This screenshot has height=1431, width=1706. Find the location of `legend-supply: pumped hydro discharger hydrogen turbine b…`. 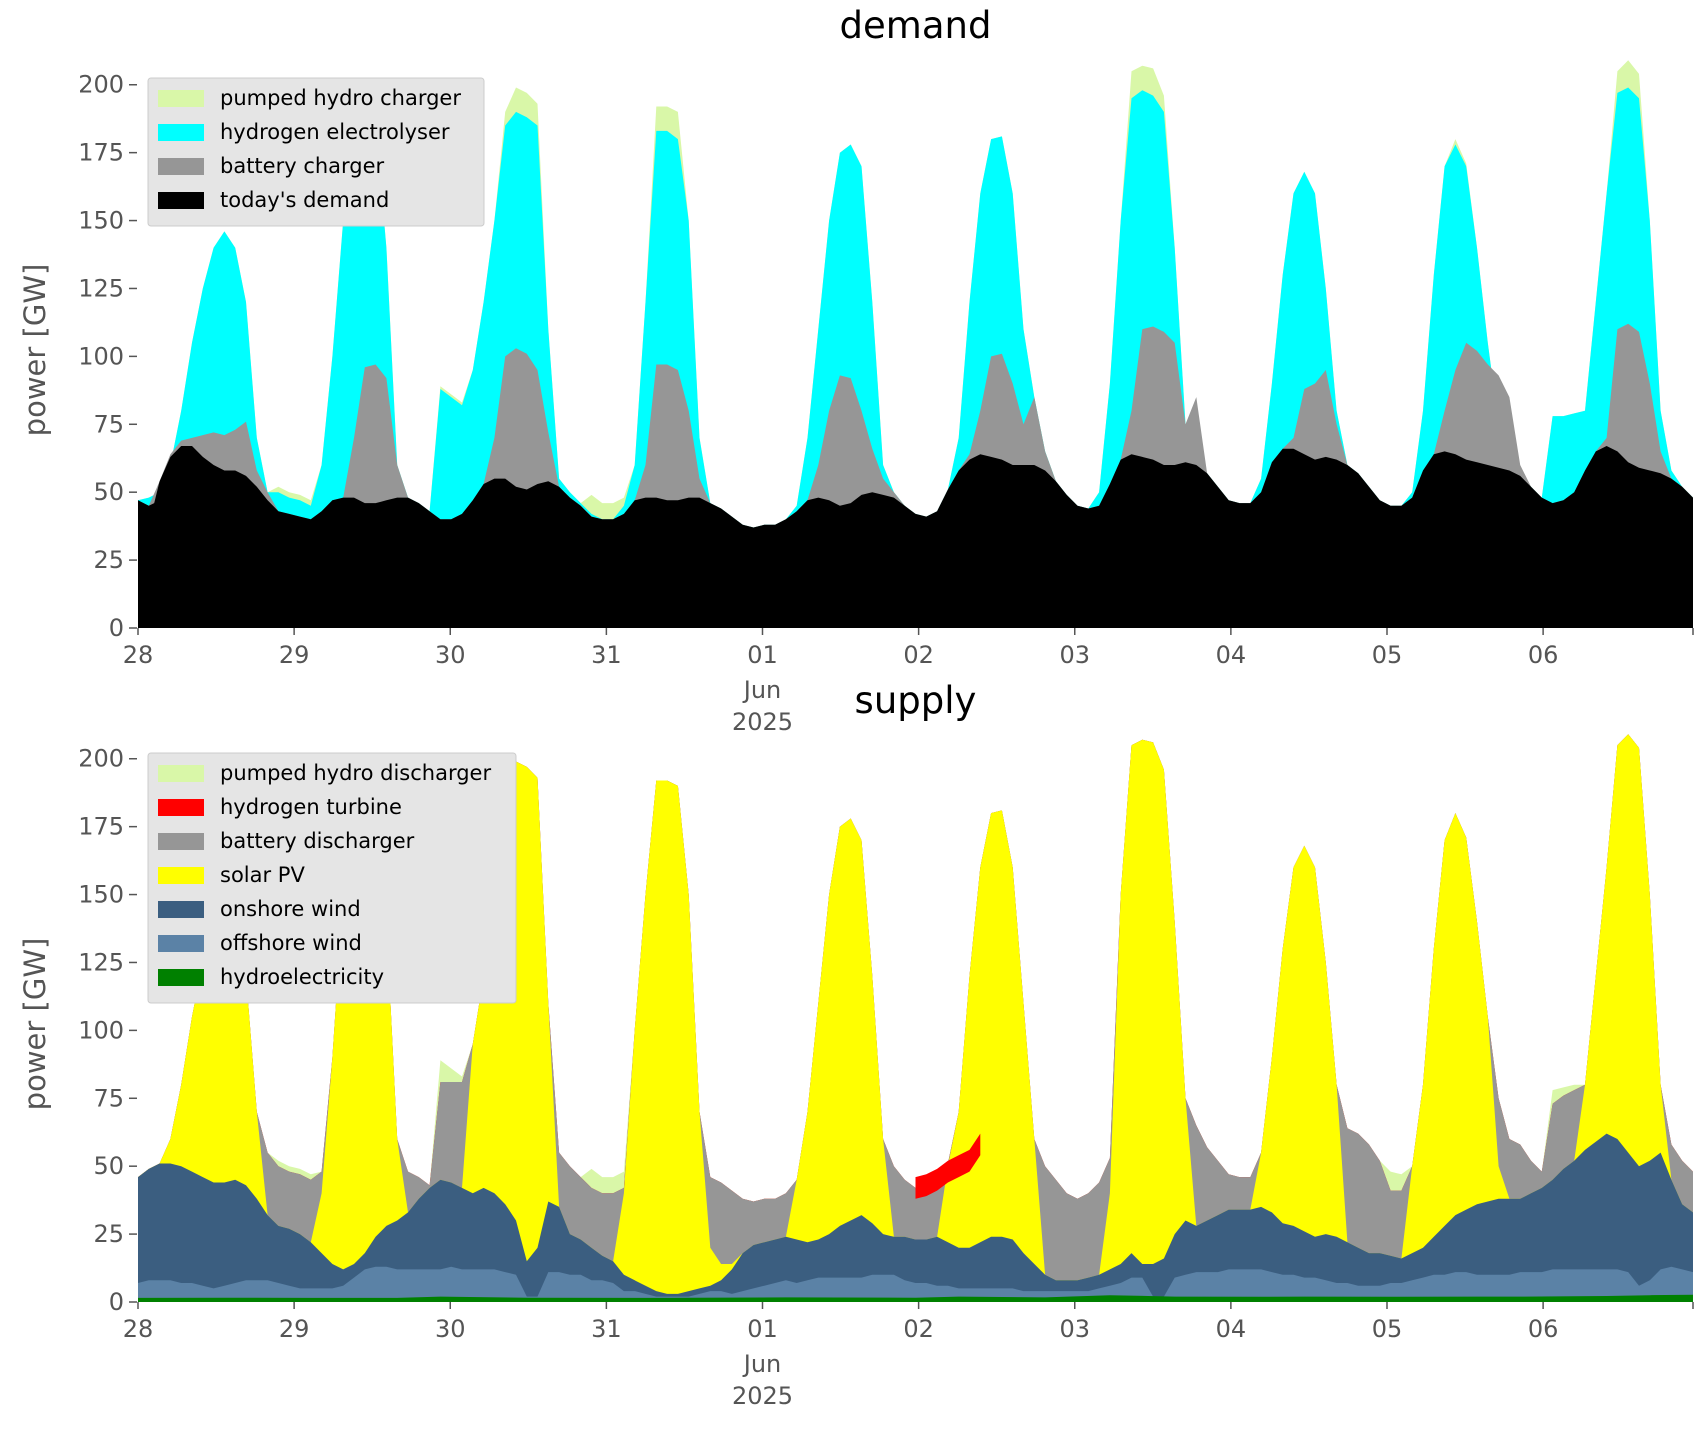

legend-supply: pumped hydro discharger hydrogen turbine b… is located at coordinates (332, 878).